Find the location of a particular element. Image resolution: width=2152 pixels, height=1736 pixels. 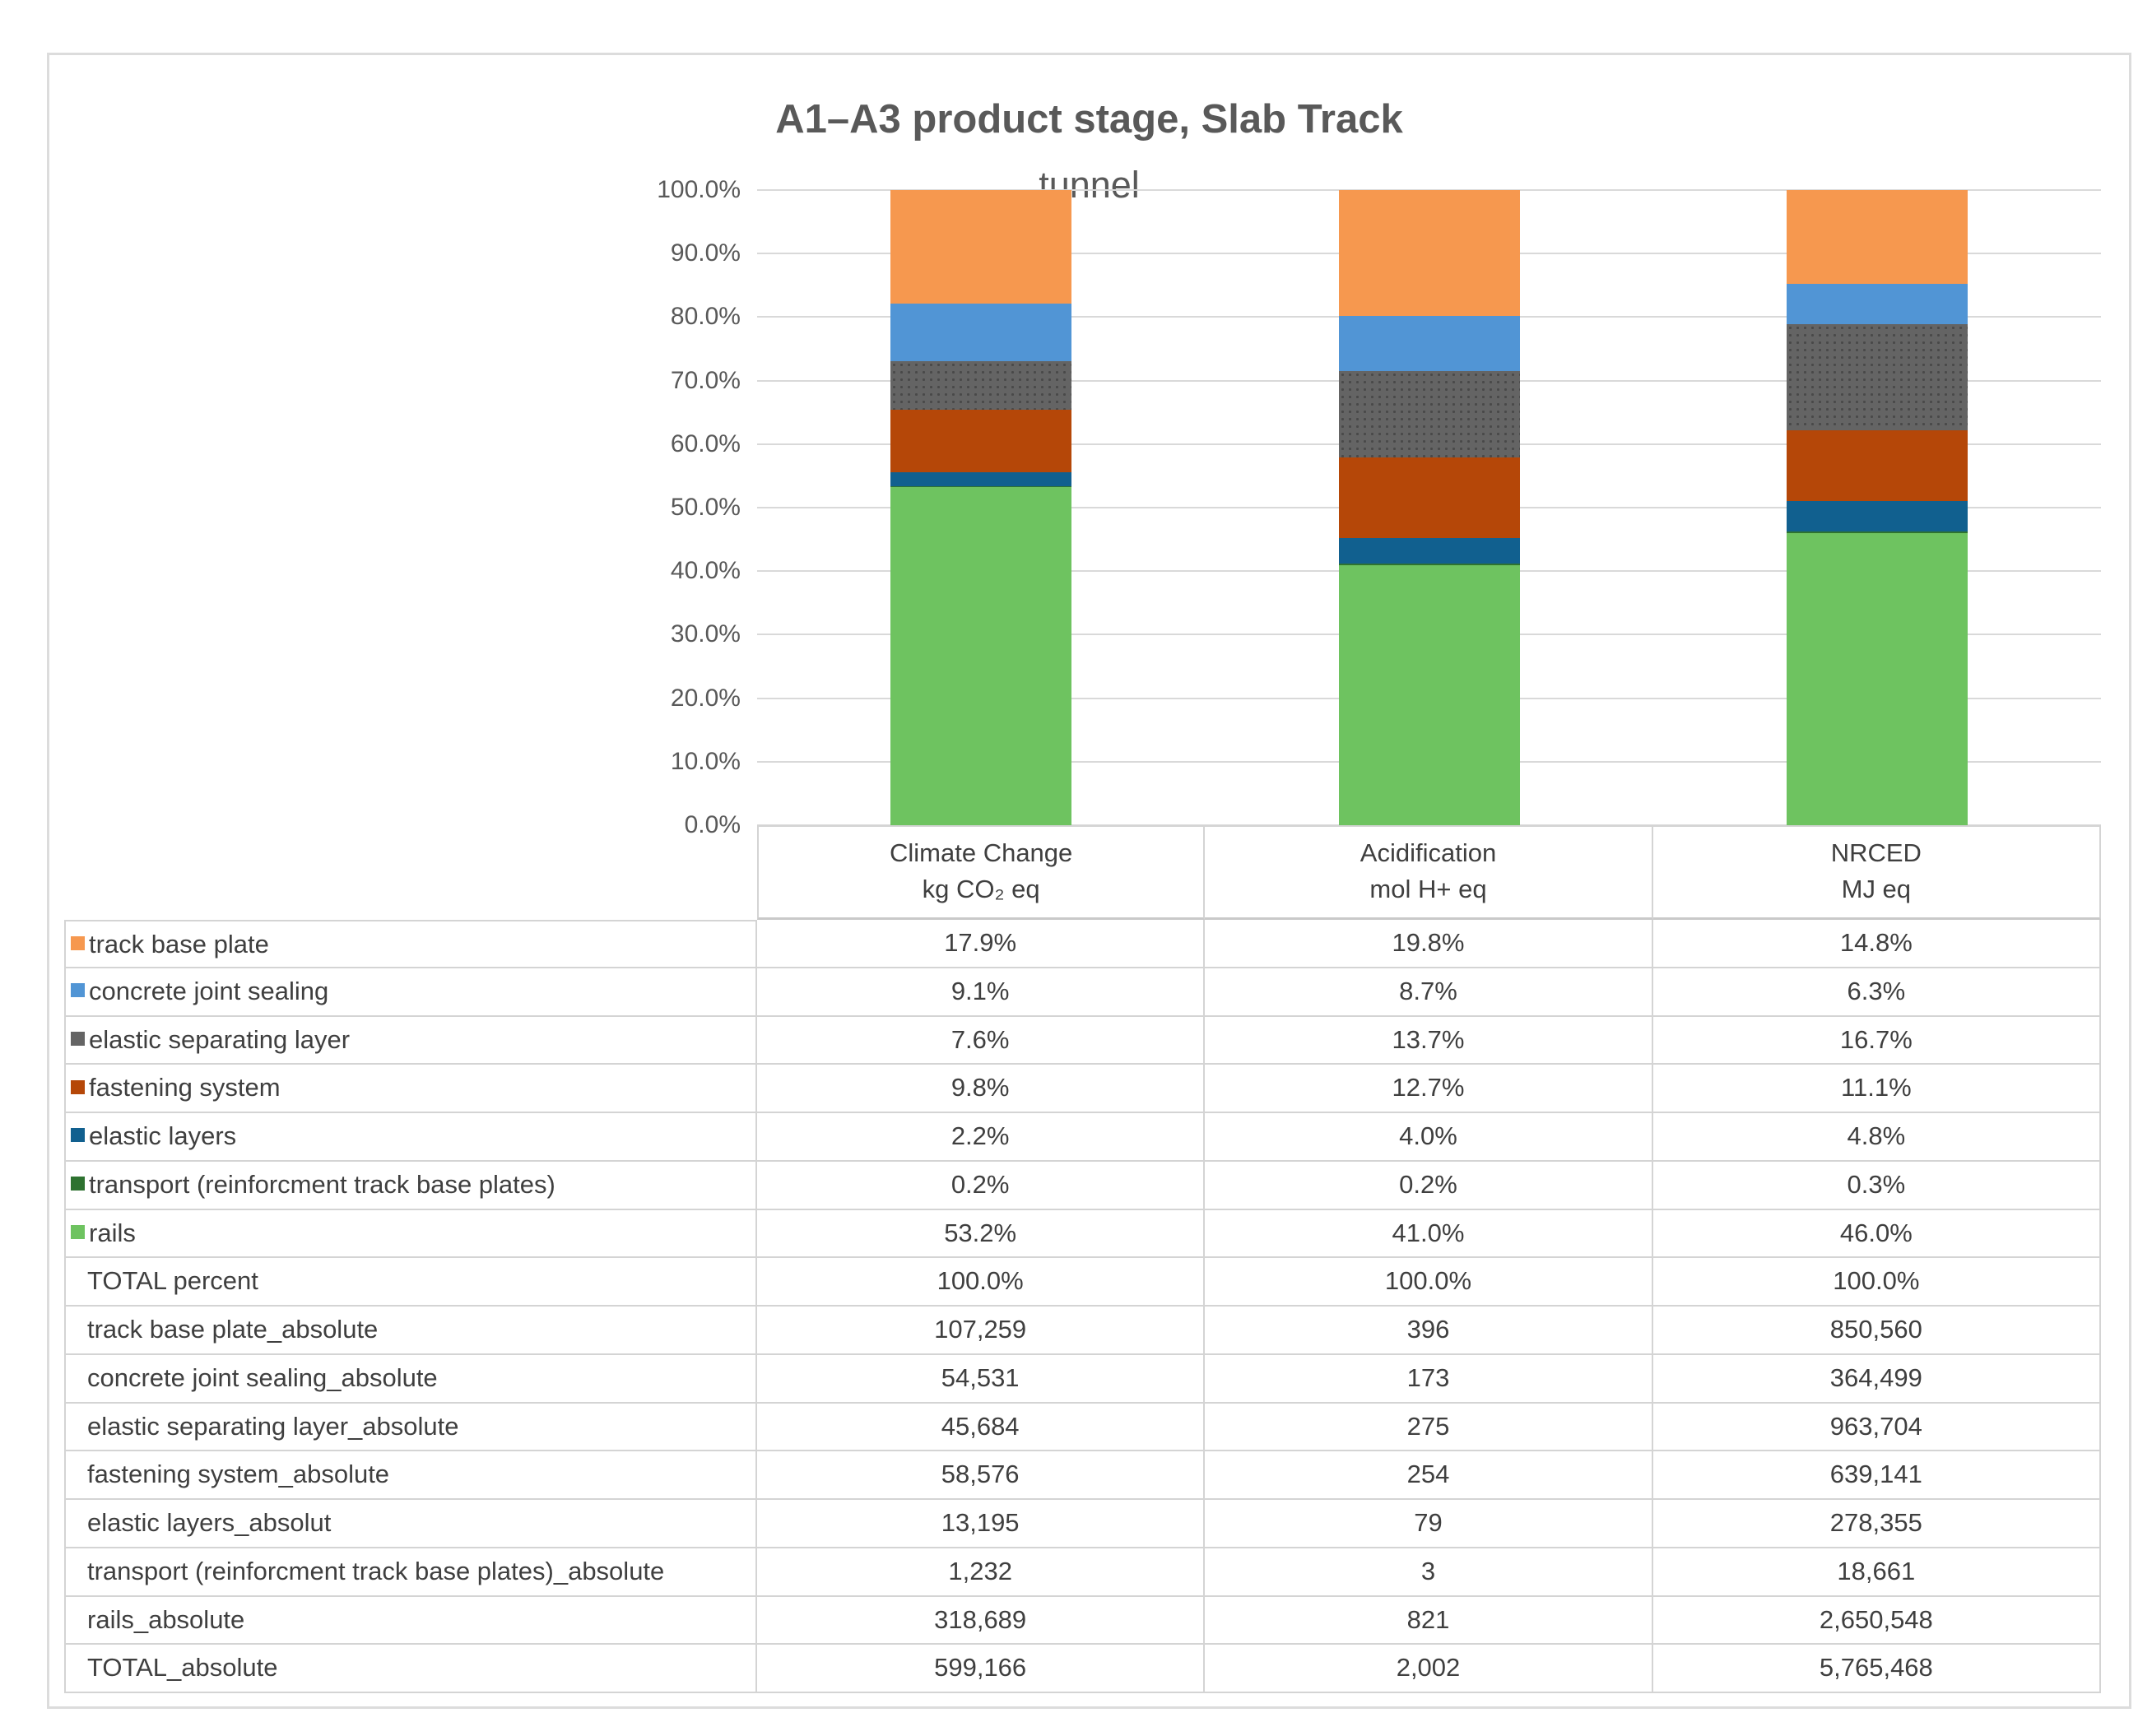

table-cell-total-percent-climate-change: 100.0% is located at coordinates (981, 1282).